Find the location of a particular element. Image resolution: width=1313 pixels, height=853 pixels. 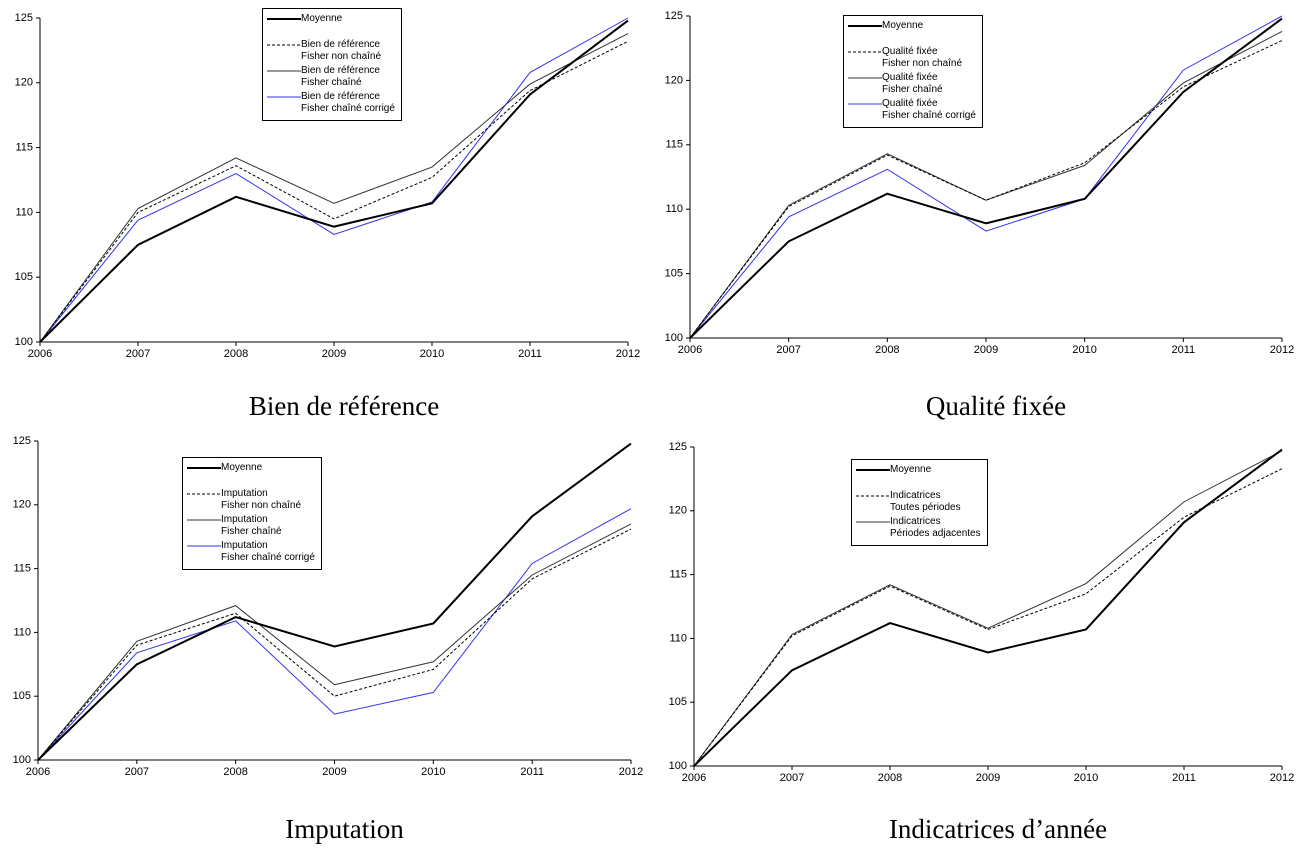

legend-entry: Indicatrices Périodes adjacentes is located at coordinates (918, 528).